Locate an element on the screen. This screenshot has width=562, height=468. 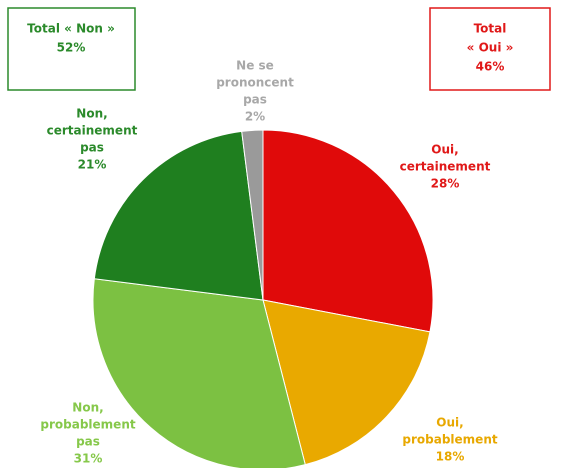
slice-value-label: 28% is located at coordinates (445, 184).